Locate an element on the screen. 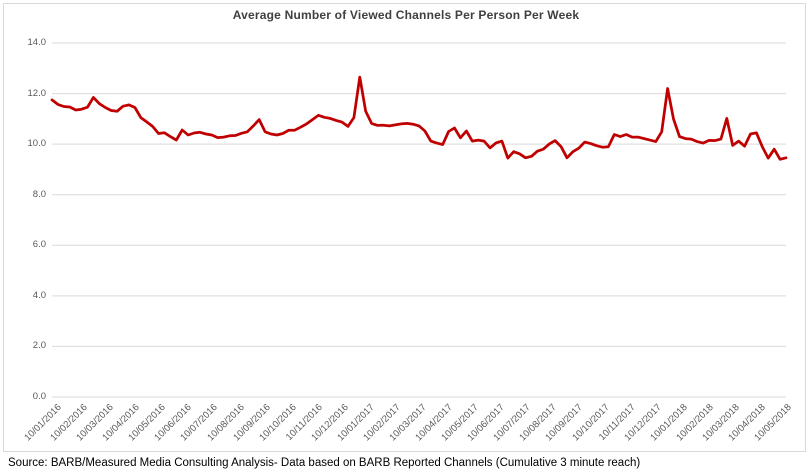 This screenshot has width=812, height=475. y-axis-tick-label: 6.0 is located at coordinates (39, 245).